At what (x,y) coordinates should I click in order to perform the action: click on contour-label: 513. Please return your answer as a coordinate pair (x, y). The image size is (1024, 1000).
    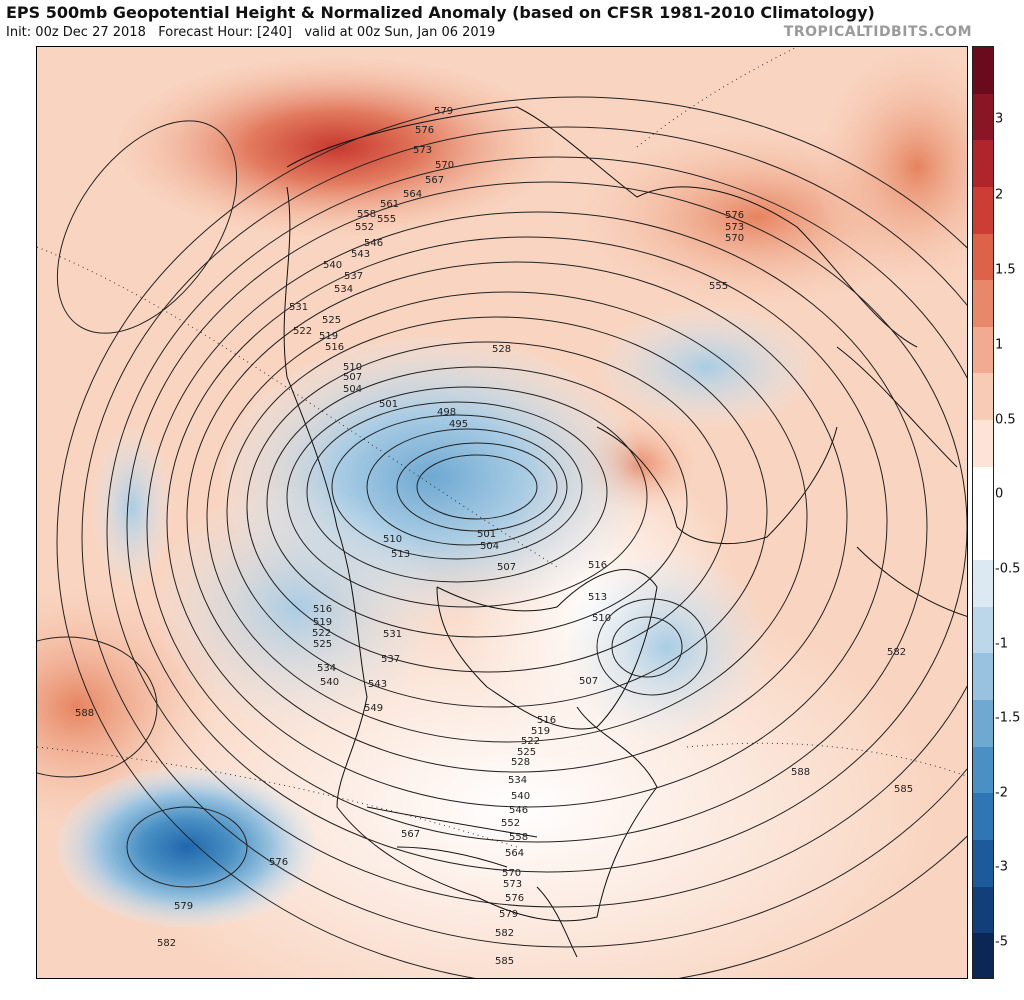
    Looking at the image, I should click on (597, 597).